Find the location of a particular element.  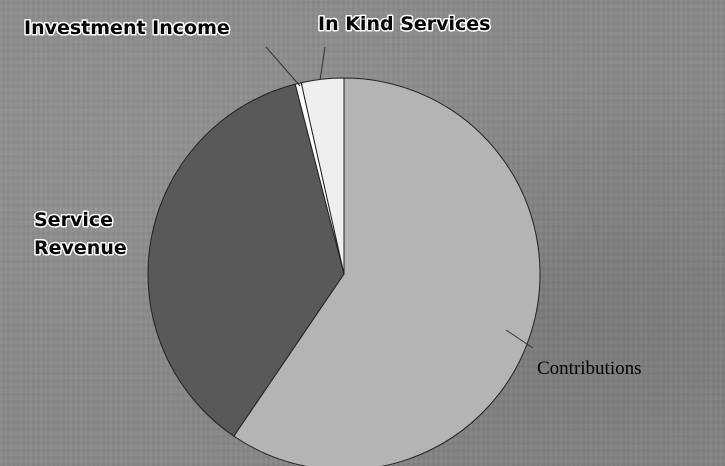

slice-label-investment-income: Investment Income is located at coordinates (127, 28).